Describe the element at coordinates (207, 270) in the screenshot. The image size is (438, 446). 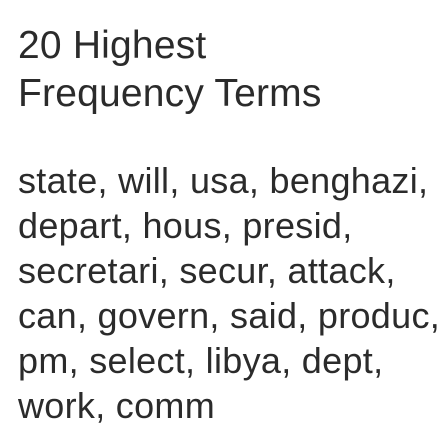
I see `terms-line-3: secretari, secur, attack,` at that location.